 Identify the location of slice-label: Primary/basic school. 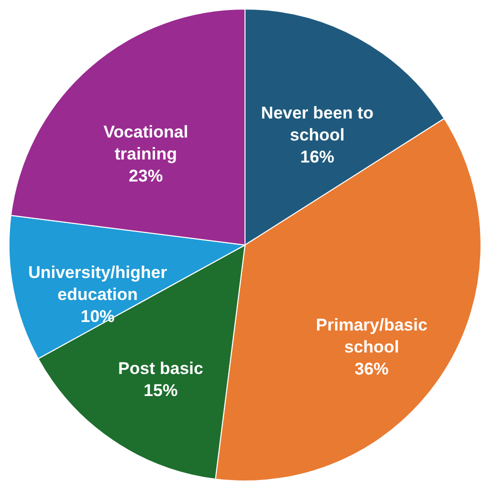
(372, 335).